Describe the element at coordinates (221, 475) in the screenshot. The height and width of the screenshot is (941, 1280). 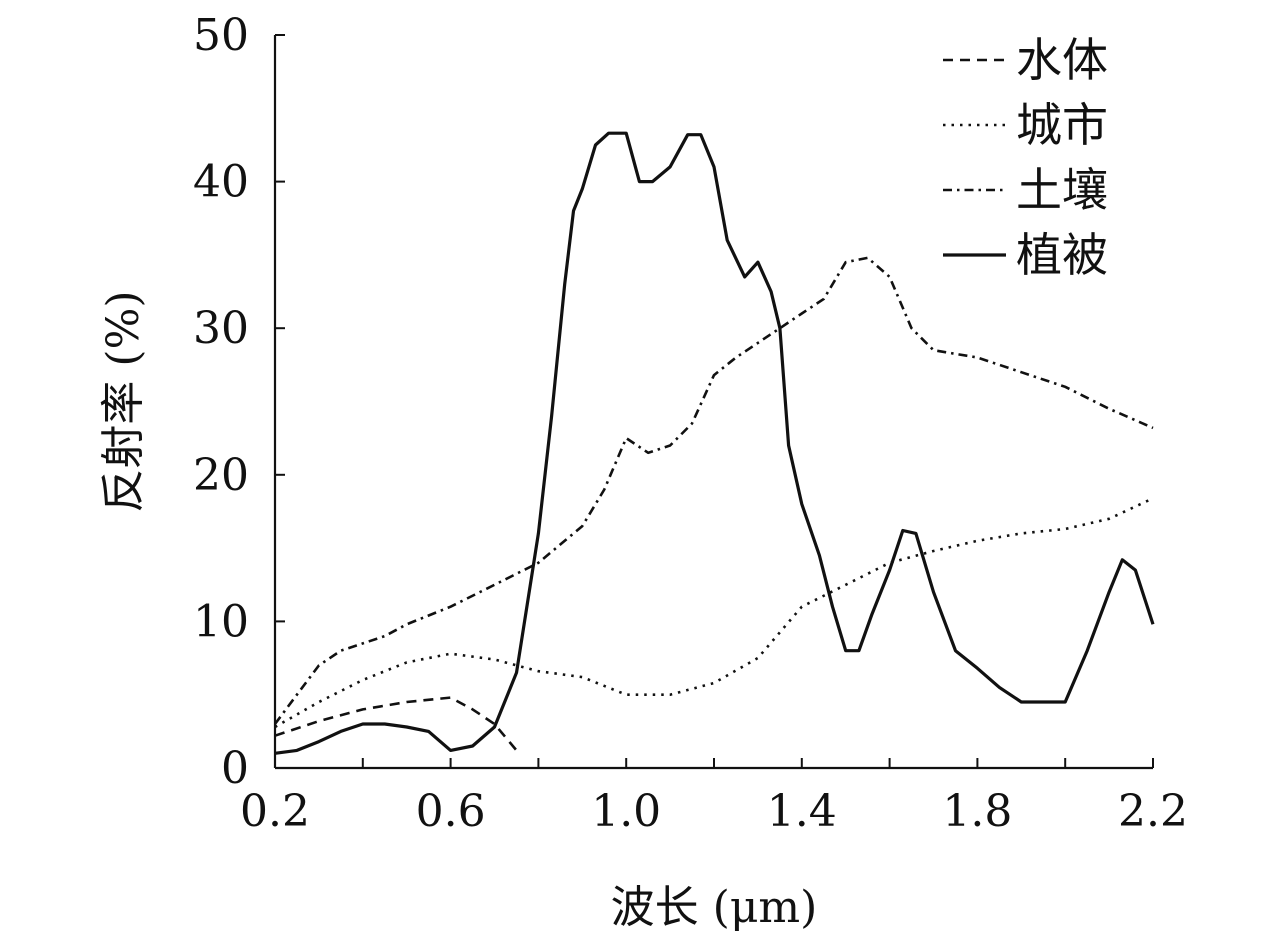
I see `y-tick-label: 20` at that location.